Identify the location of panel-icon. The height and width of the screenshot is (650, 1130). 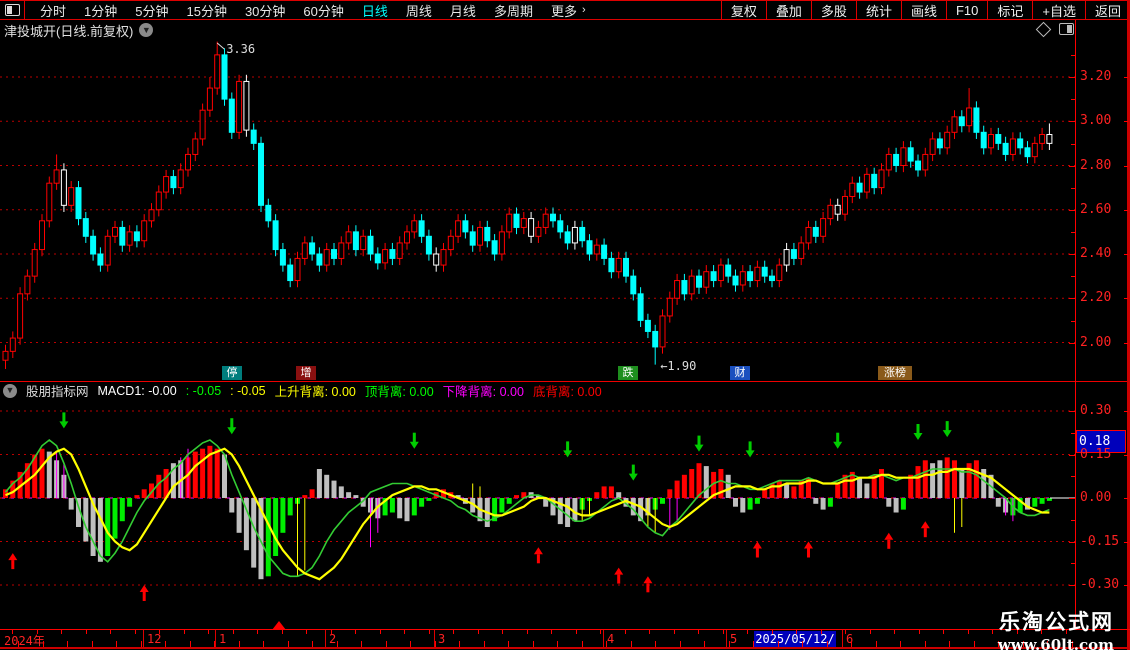
(1066, 29).